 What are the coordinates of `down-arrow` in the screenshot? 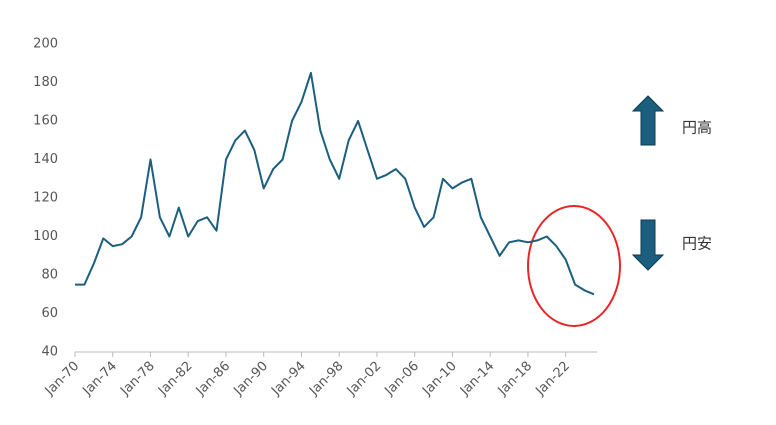 It's located at (648, 245).